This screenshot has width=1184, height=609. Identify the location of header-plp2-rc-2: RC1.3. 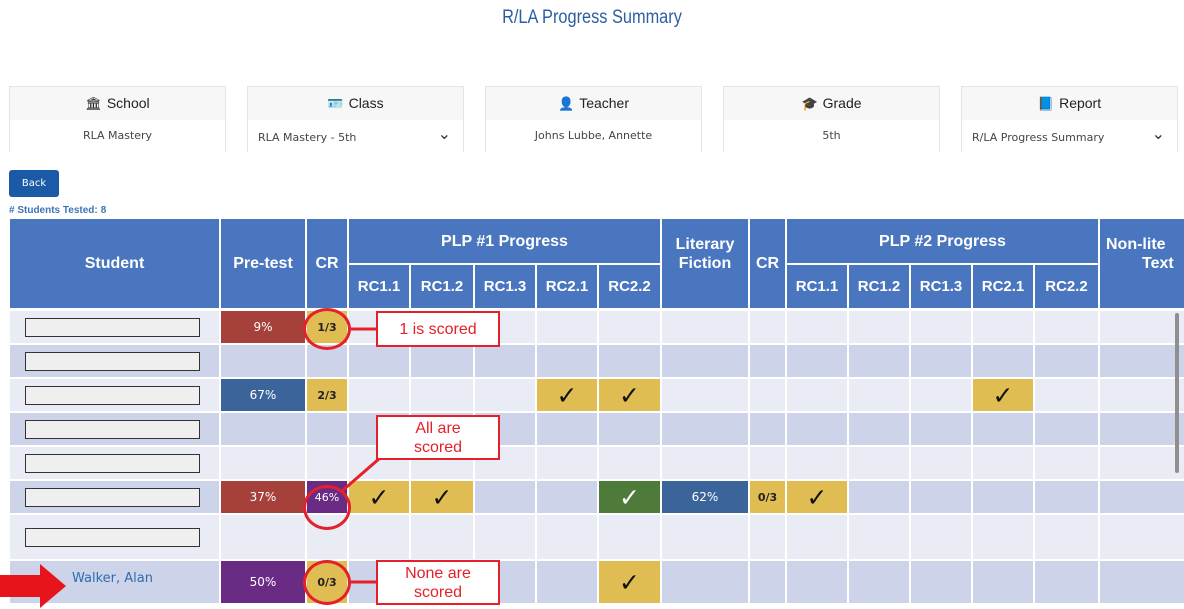
(941, 286).